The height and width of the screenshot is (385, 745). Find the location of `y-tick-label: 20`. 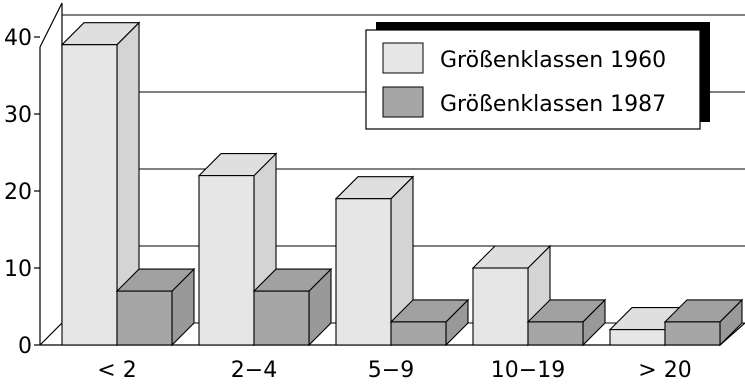

y-tick-label: 20 is located at coordinates (18, 192).